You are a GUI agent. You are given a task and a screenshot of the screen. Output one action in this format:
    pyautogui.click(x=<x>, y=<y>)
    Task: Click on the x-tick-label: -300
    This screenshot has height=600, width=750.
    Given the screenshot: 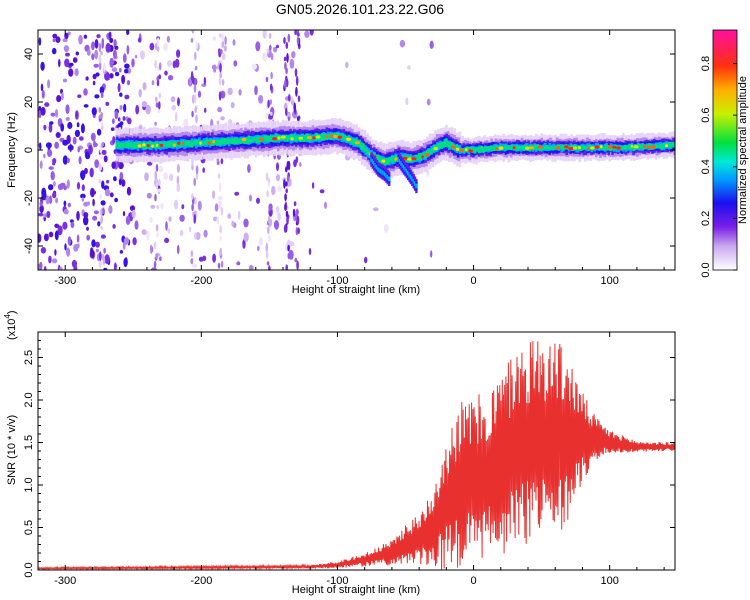 What is the action you would take?
    pyautogui.click(x=65, y=581)
    